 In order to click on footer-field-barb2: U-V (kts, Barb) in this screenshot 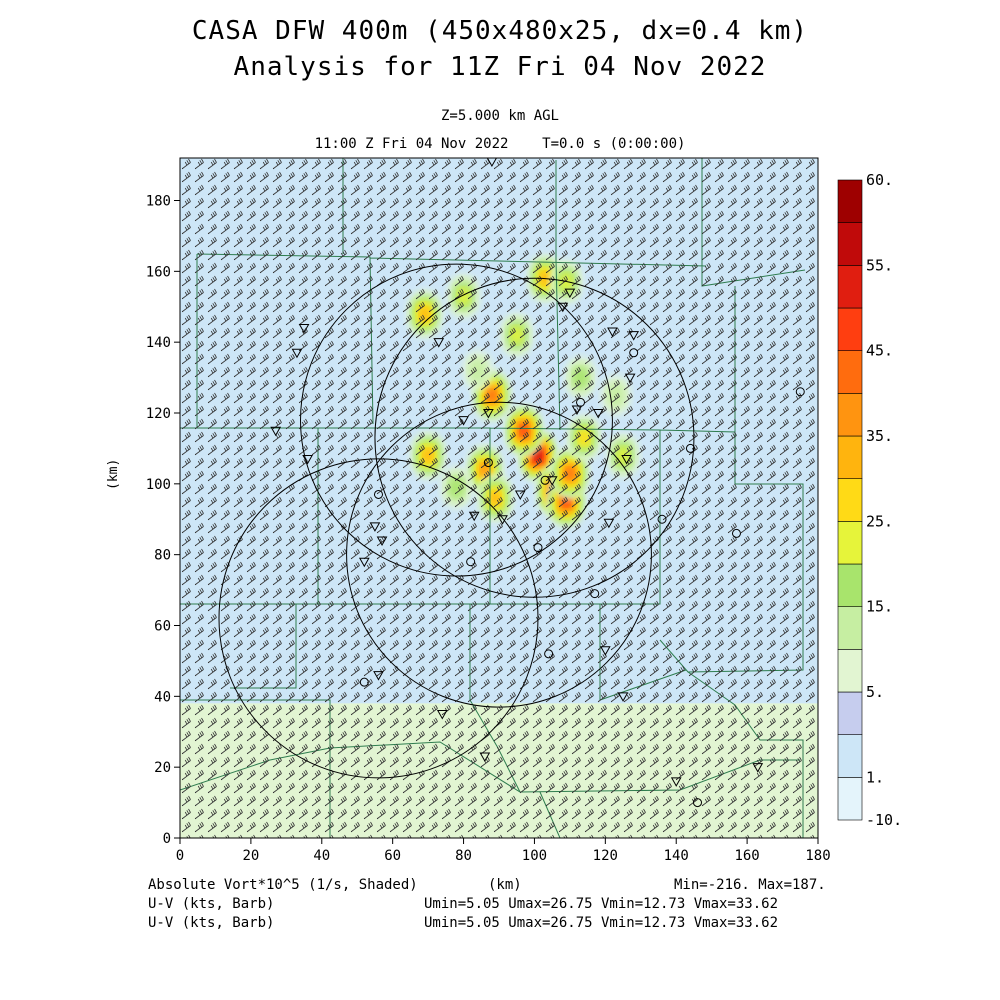, I will do `click(211, 923)`.